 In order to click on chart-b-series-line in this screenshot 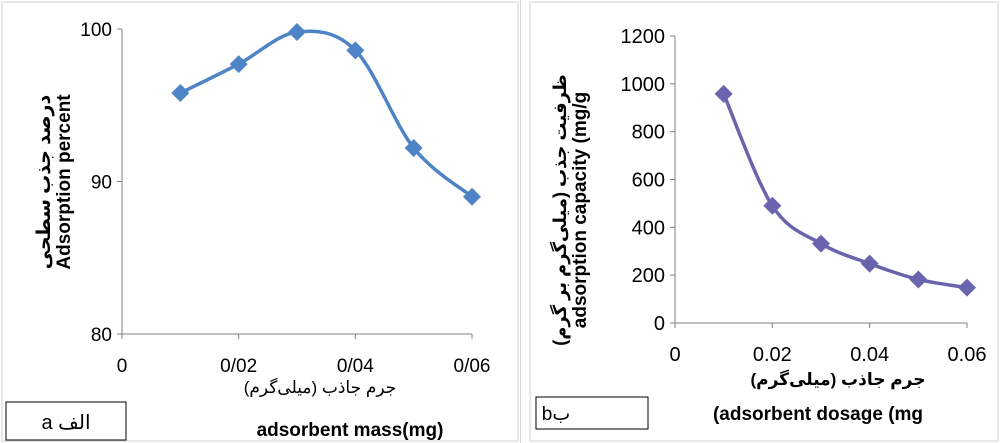, I will do `click(845, 191)`.